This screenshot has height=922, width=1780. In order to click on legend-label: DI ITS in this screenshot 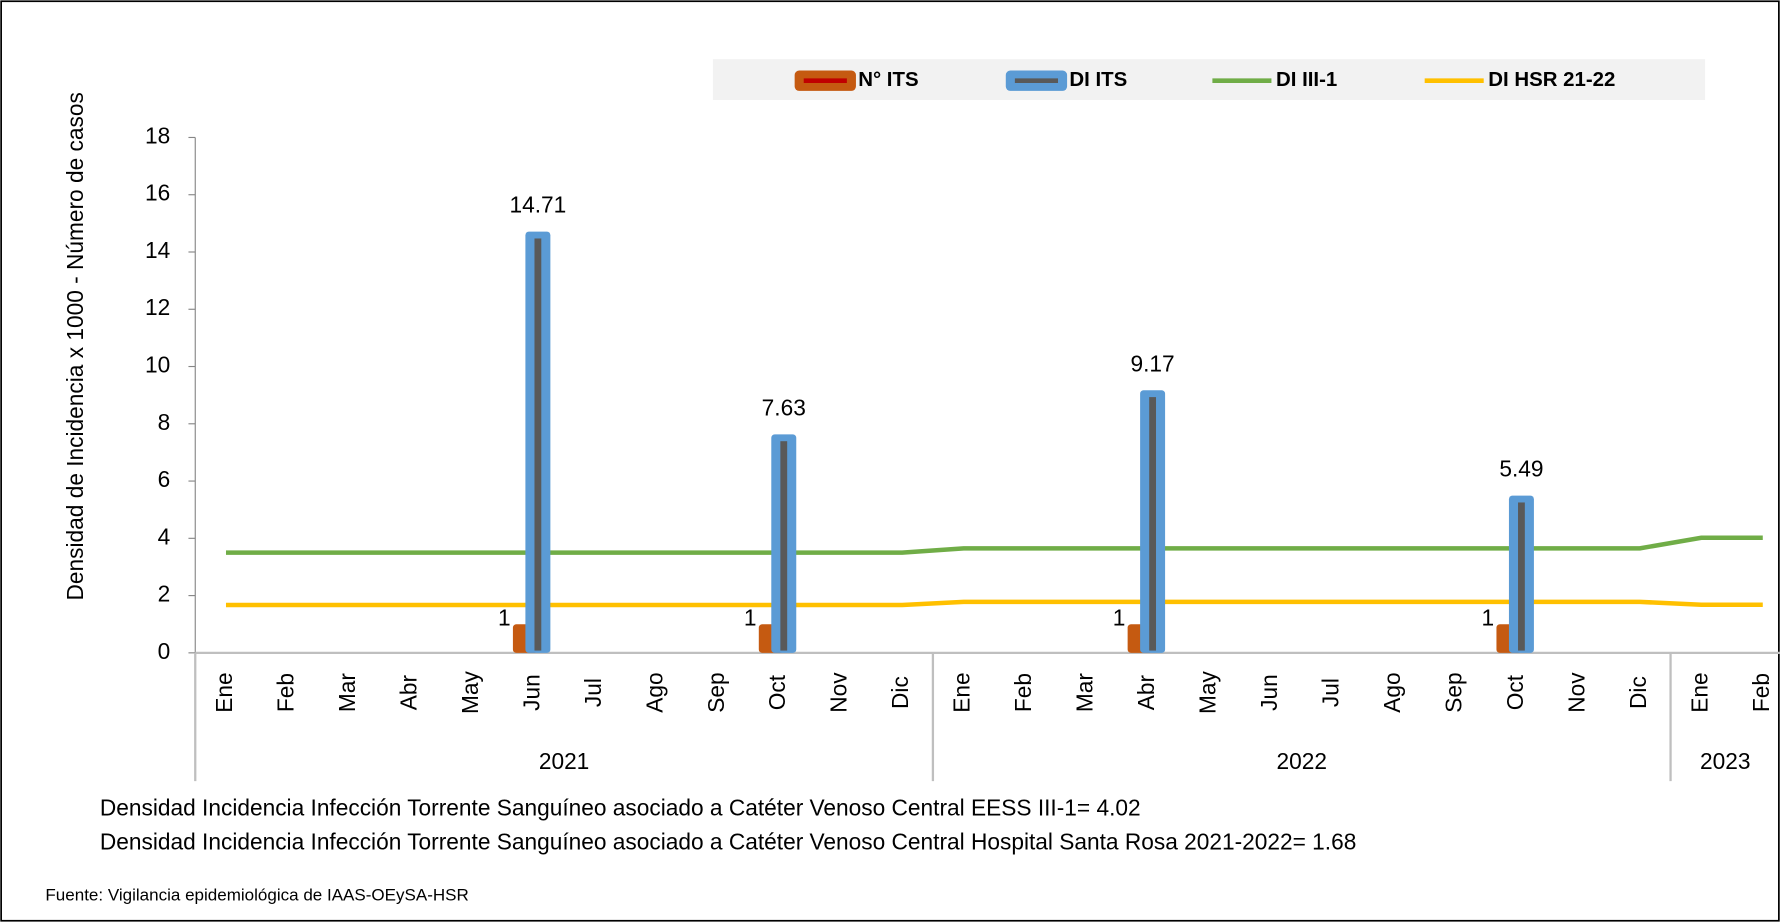, I will do `click(1098, 80)`.